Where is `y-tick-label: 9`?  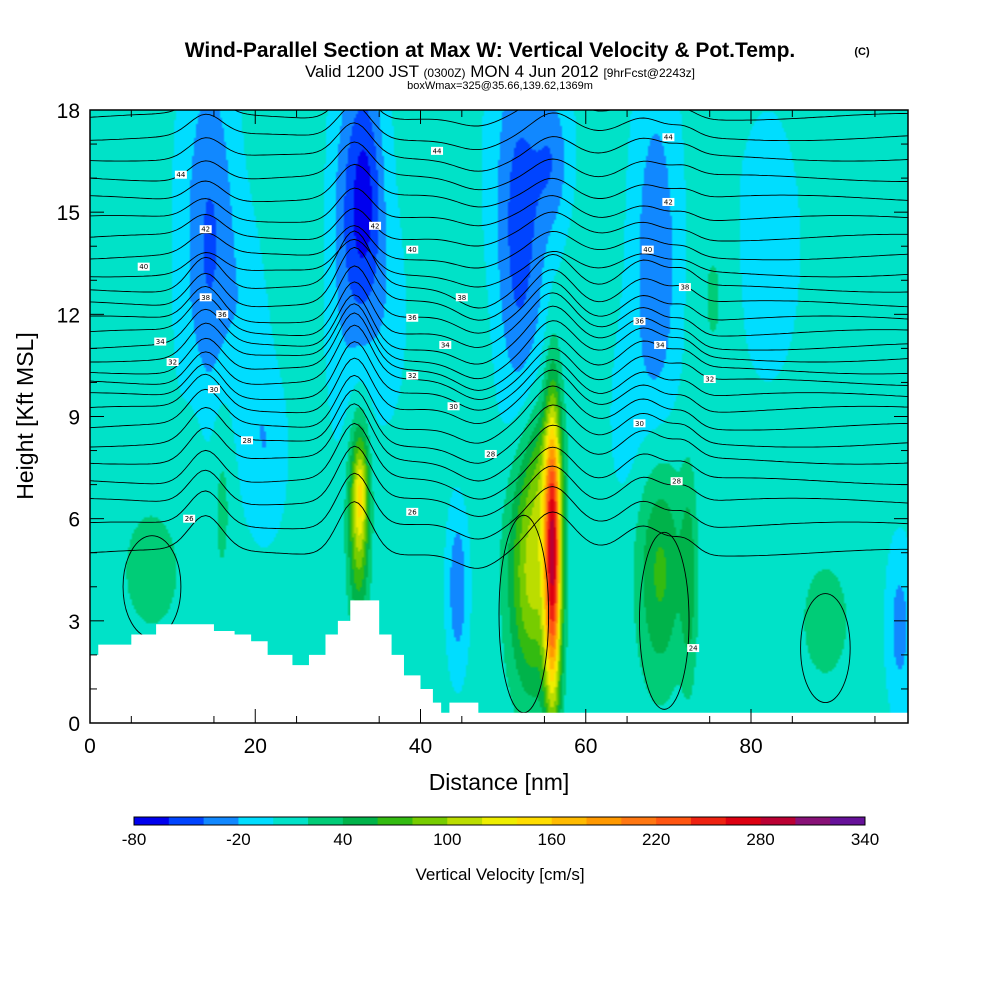 y-tick-label: 9 is located at coordinates (74, 418).